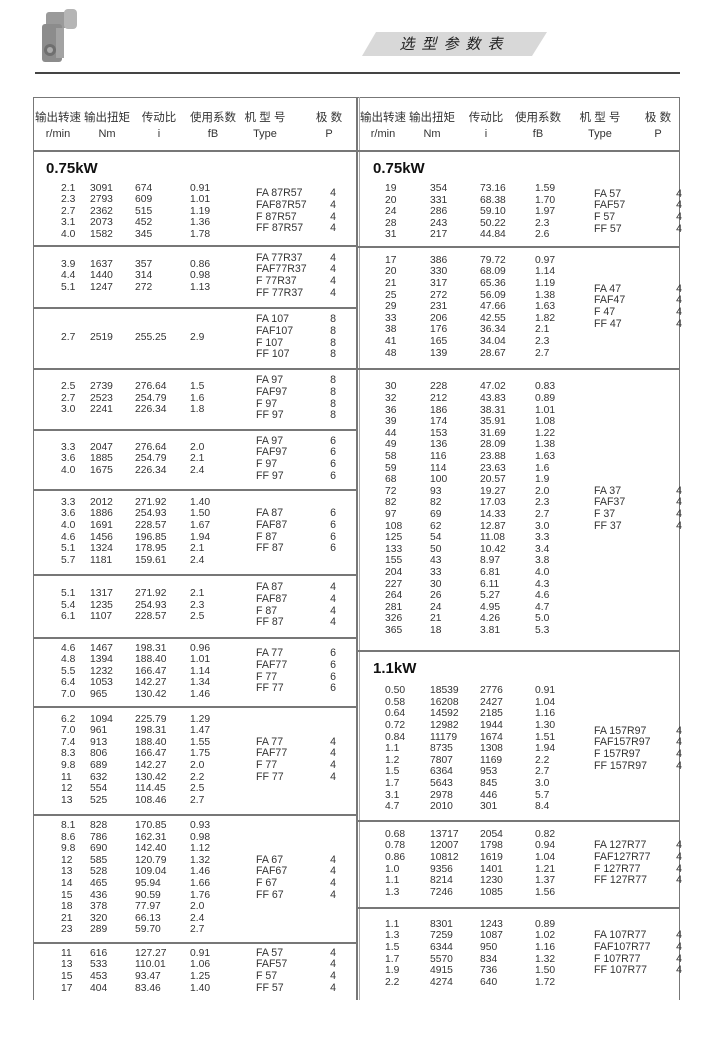 The width and height of the screenshot is (710, 1050). I want to click on service-factor-cell: 3.4, so click(542, 549).